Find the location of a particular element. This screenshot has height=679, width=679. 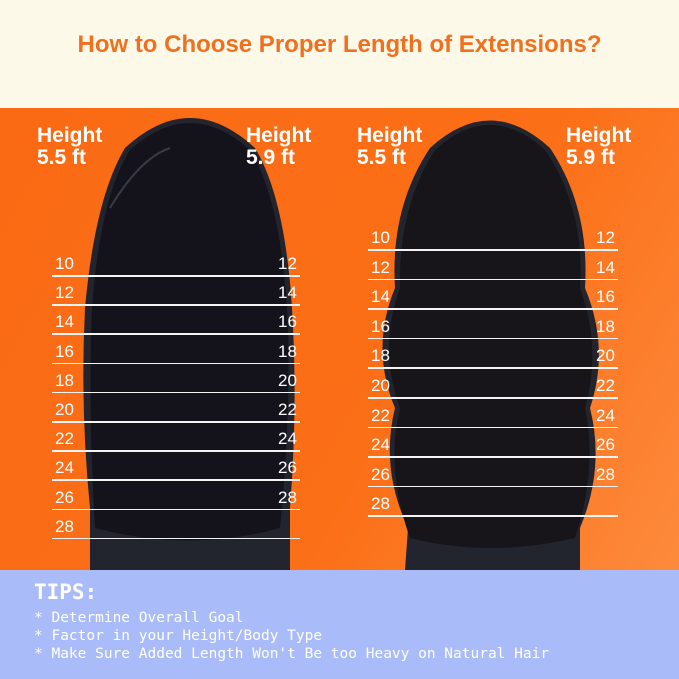

tips-title: TIPS: is located at coordinates (66, 592).